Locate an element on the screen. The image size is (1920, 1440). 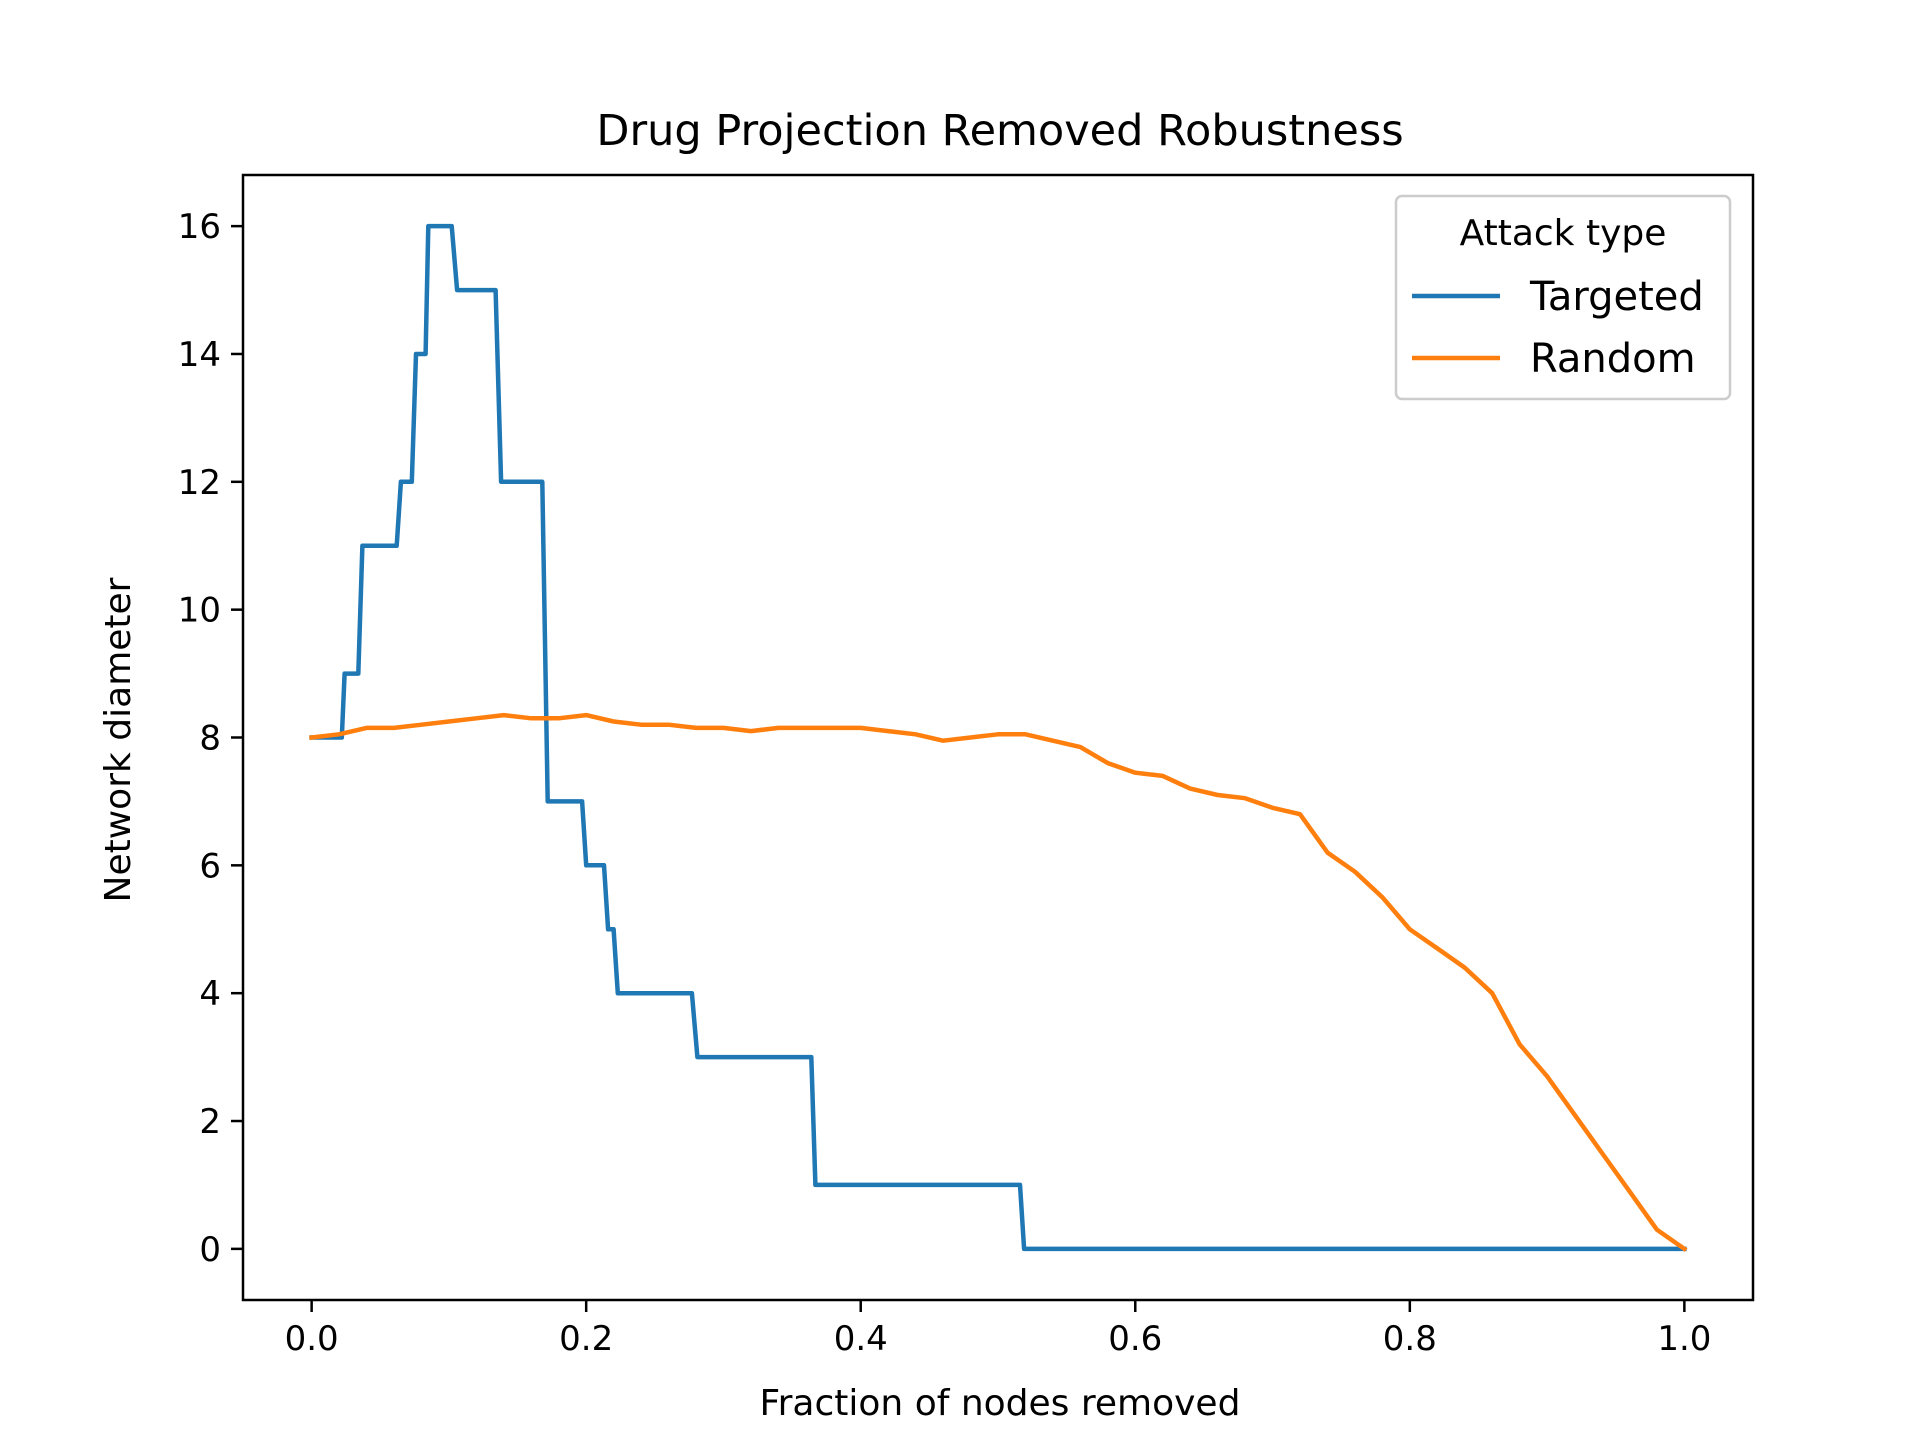
y-tick-label: 10 is located at coordinates (199, 611).